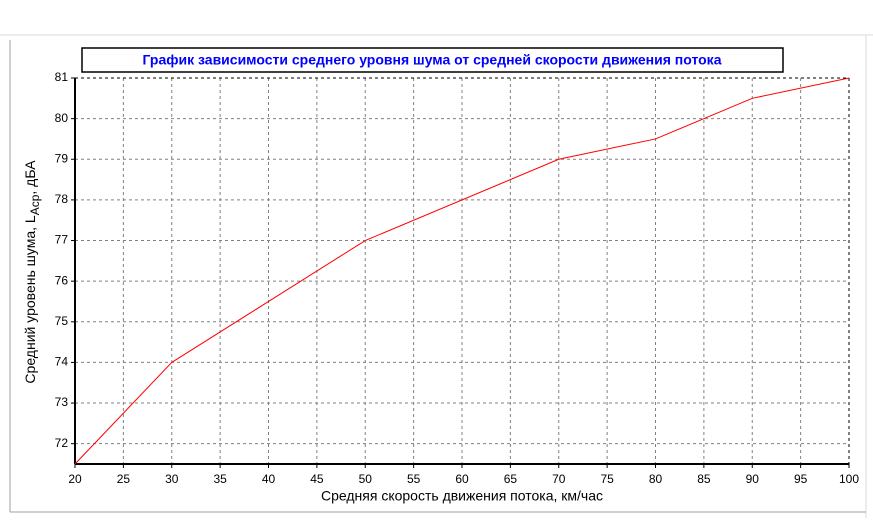  I want to click on y-tick-label: 81, so click(62, 77).